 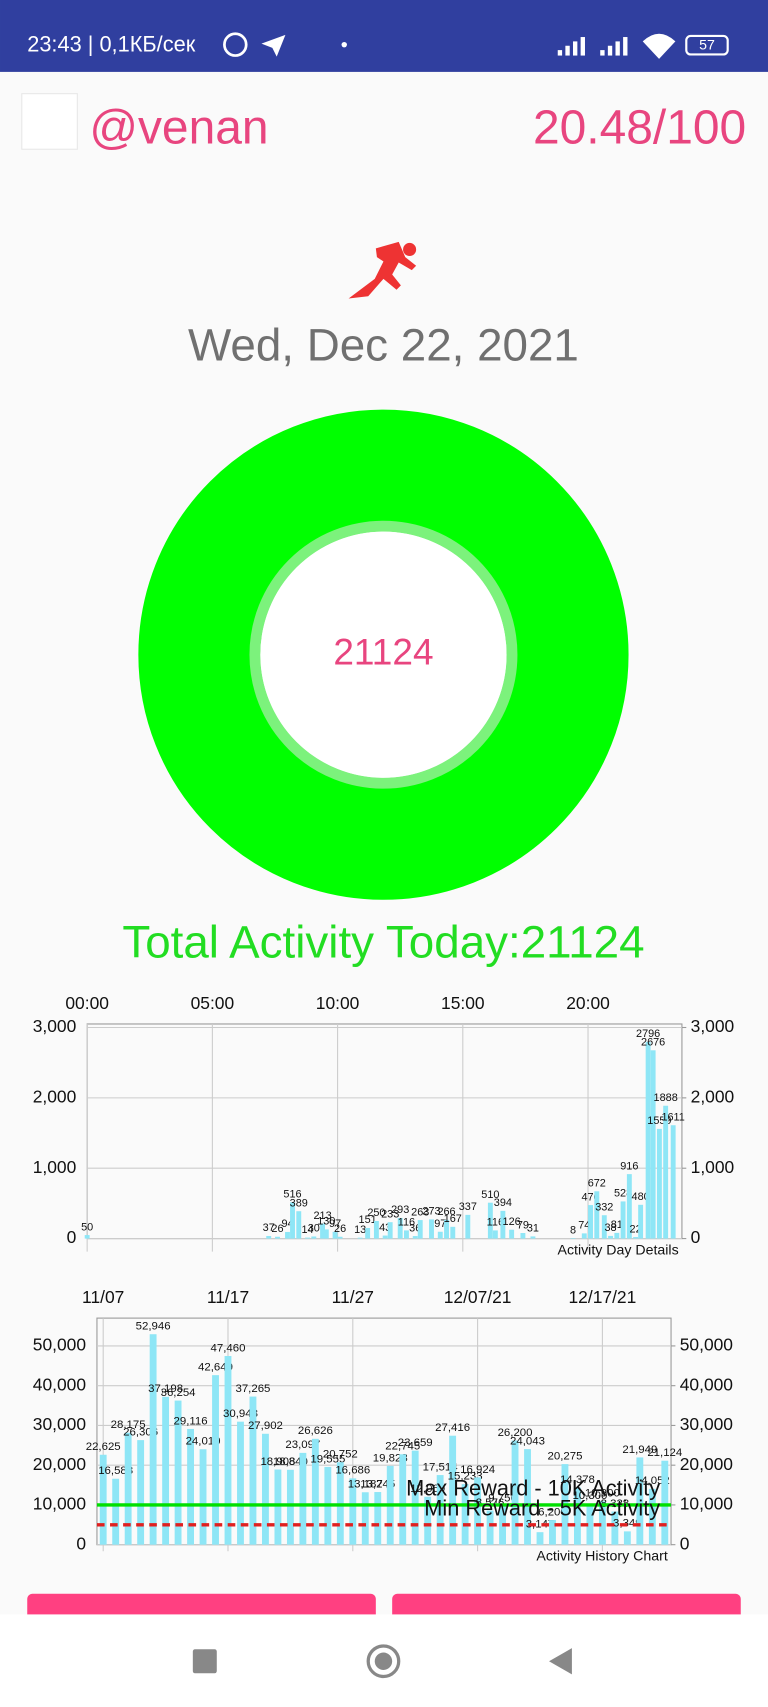 I want to click on y-tick-label: 2,000, so click(x=55, y=1096).